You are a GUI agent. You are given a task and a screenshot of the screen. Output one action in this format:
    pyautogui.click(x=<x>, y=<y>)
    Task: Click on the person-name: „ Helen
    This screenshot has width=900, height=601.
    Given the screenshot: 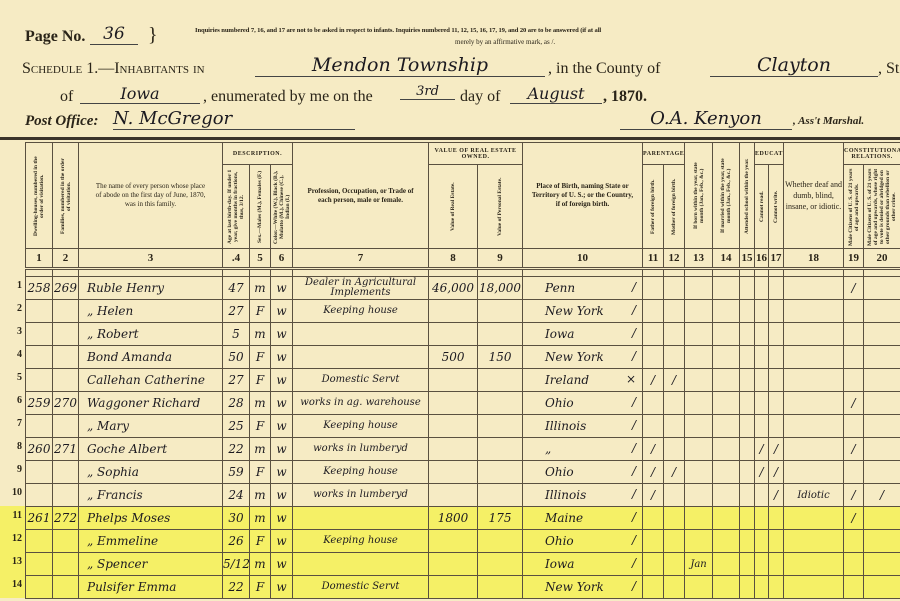 What is the action you would take?
    pyautogui.click(x=150, y=311)
    